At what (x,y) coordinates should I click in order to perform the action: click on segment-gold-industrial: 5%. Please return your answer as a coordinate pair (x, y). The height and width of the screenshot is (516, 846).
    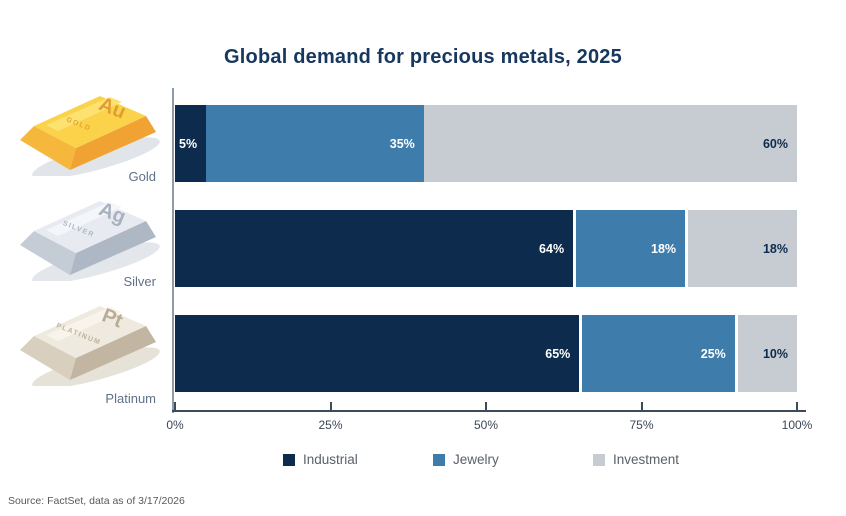
    Looking at the image, I should click on (191, 143).